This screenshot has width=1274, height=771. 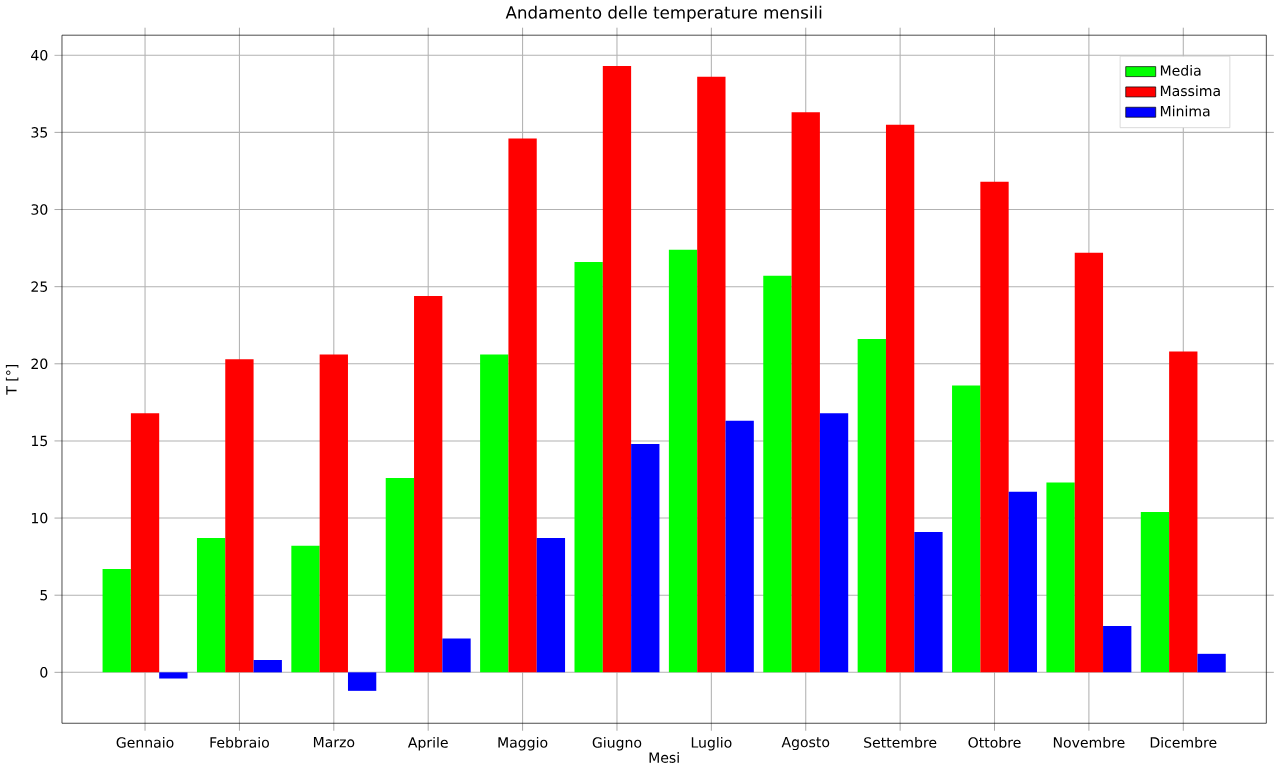 I want to click on legend-label: Minima, so click(x=1185, y=111).